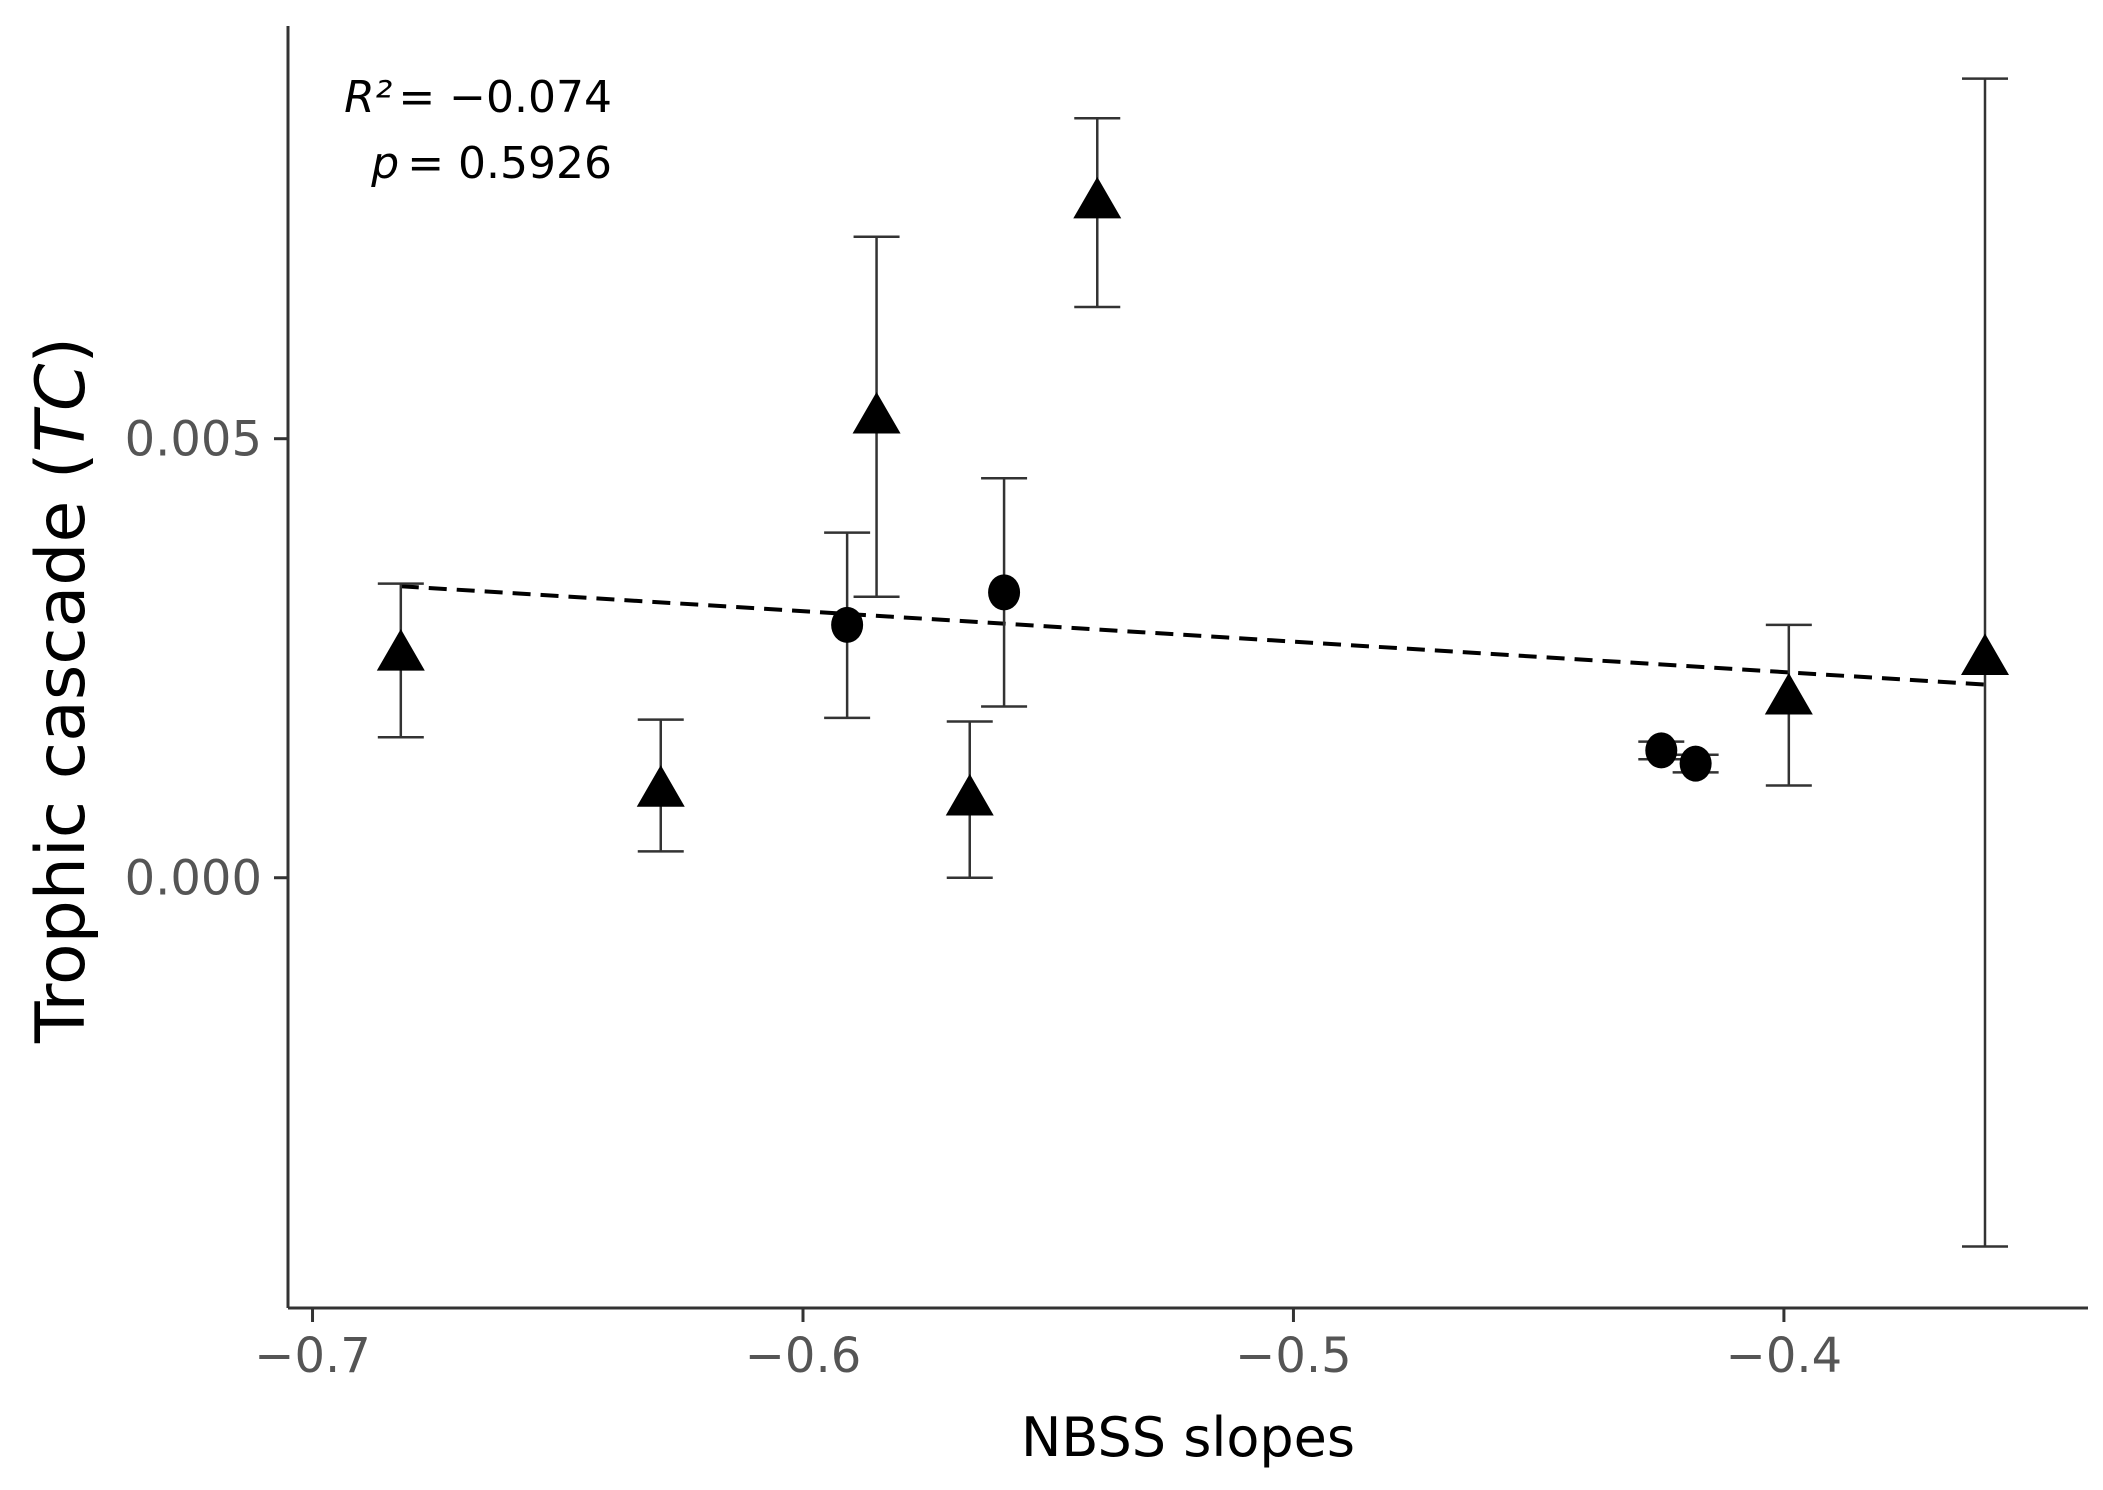 The height and width of the screenshot is (1490, 2103). I want to click on r-squared-symbol: R², so click(368, 97).